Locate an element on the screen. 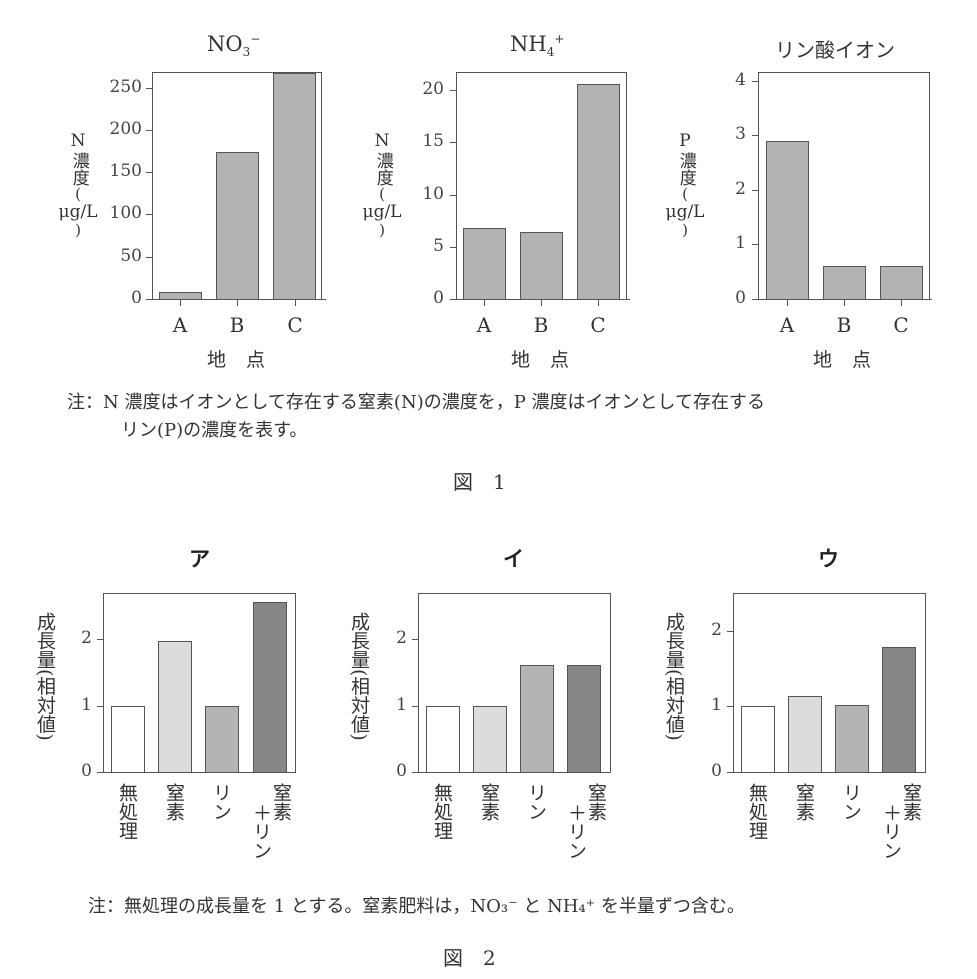 The width and height of the screenshot is (977, 979). chart-title: NO3− is located at coordinates (233, 45).